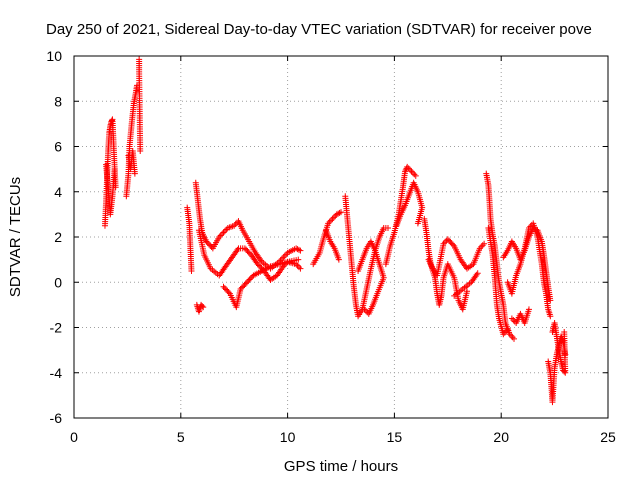 The image size is (640, 480). I want to click on data-series-seg-m, so click(366, 256).